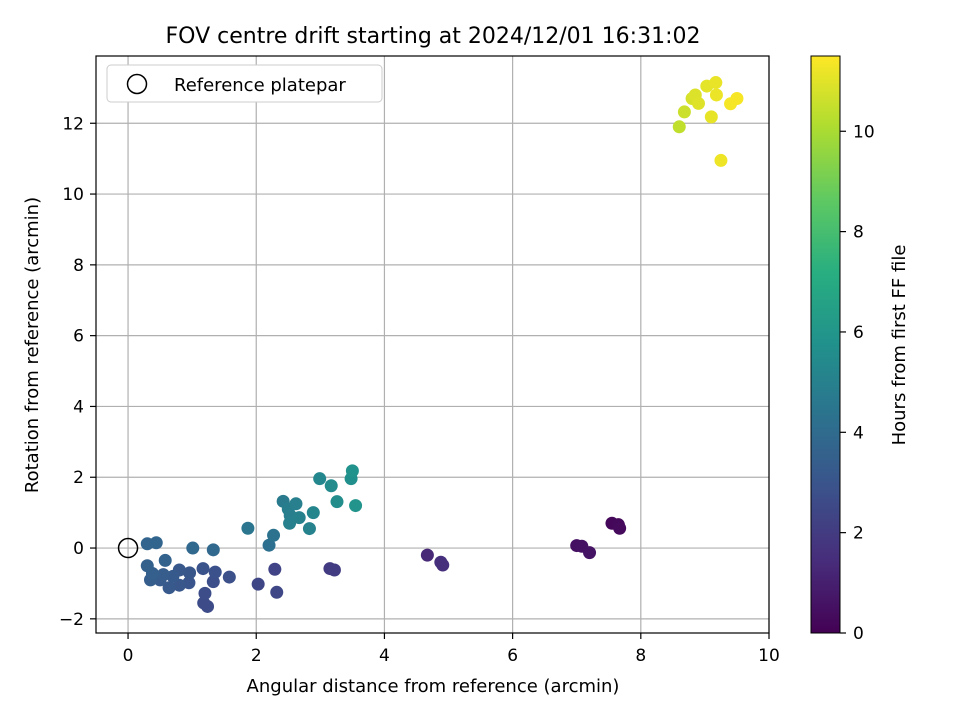  Describe the element at coordinates (858, 233) in the screenshot. I see `colorbar-tick-label: 8` at that location.